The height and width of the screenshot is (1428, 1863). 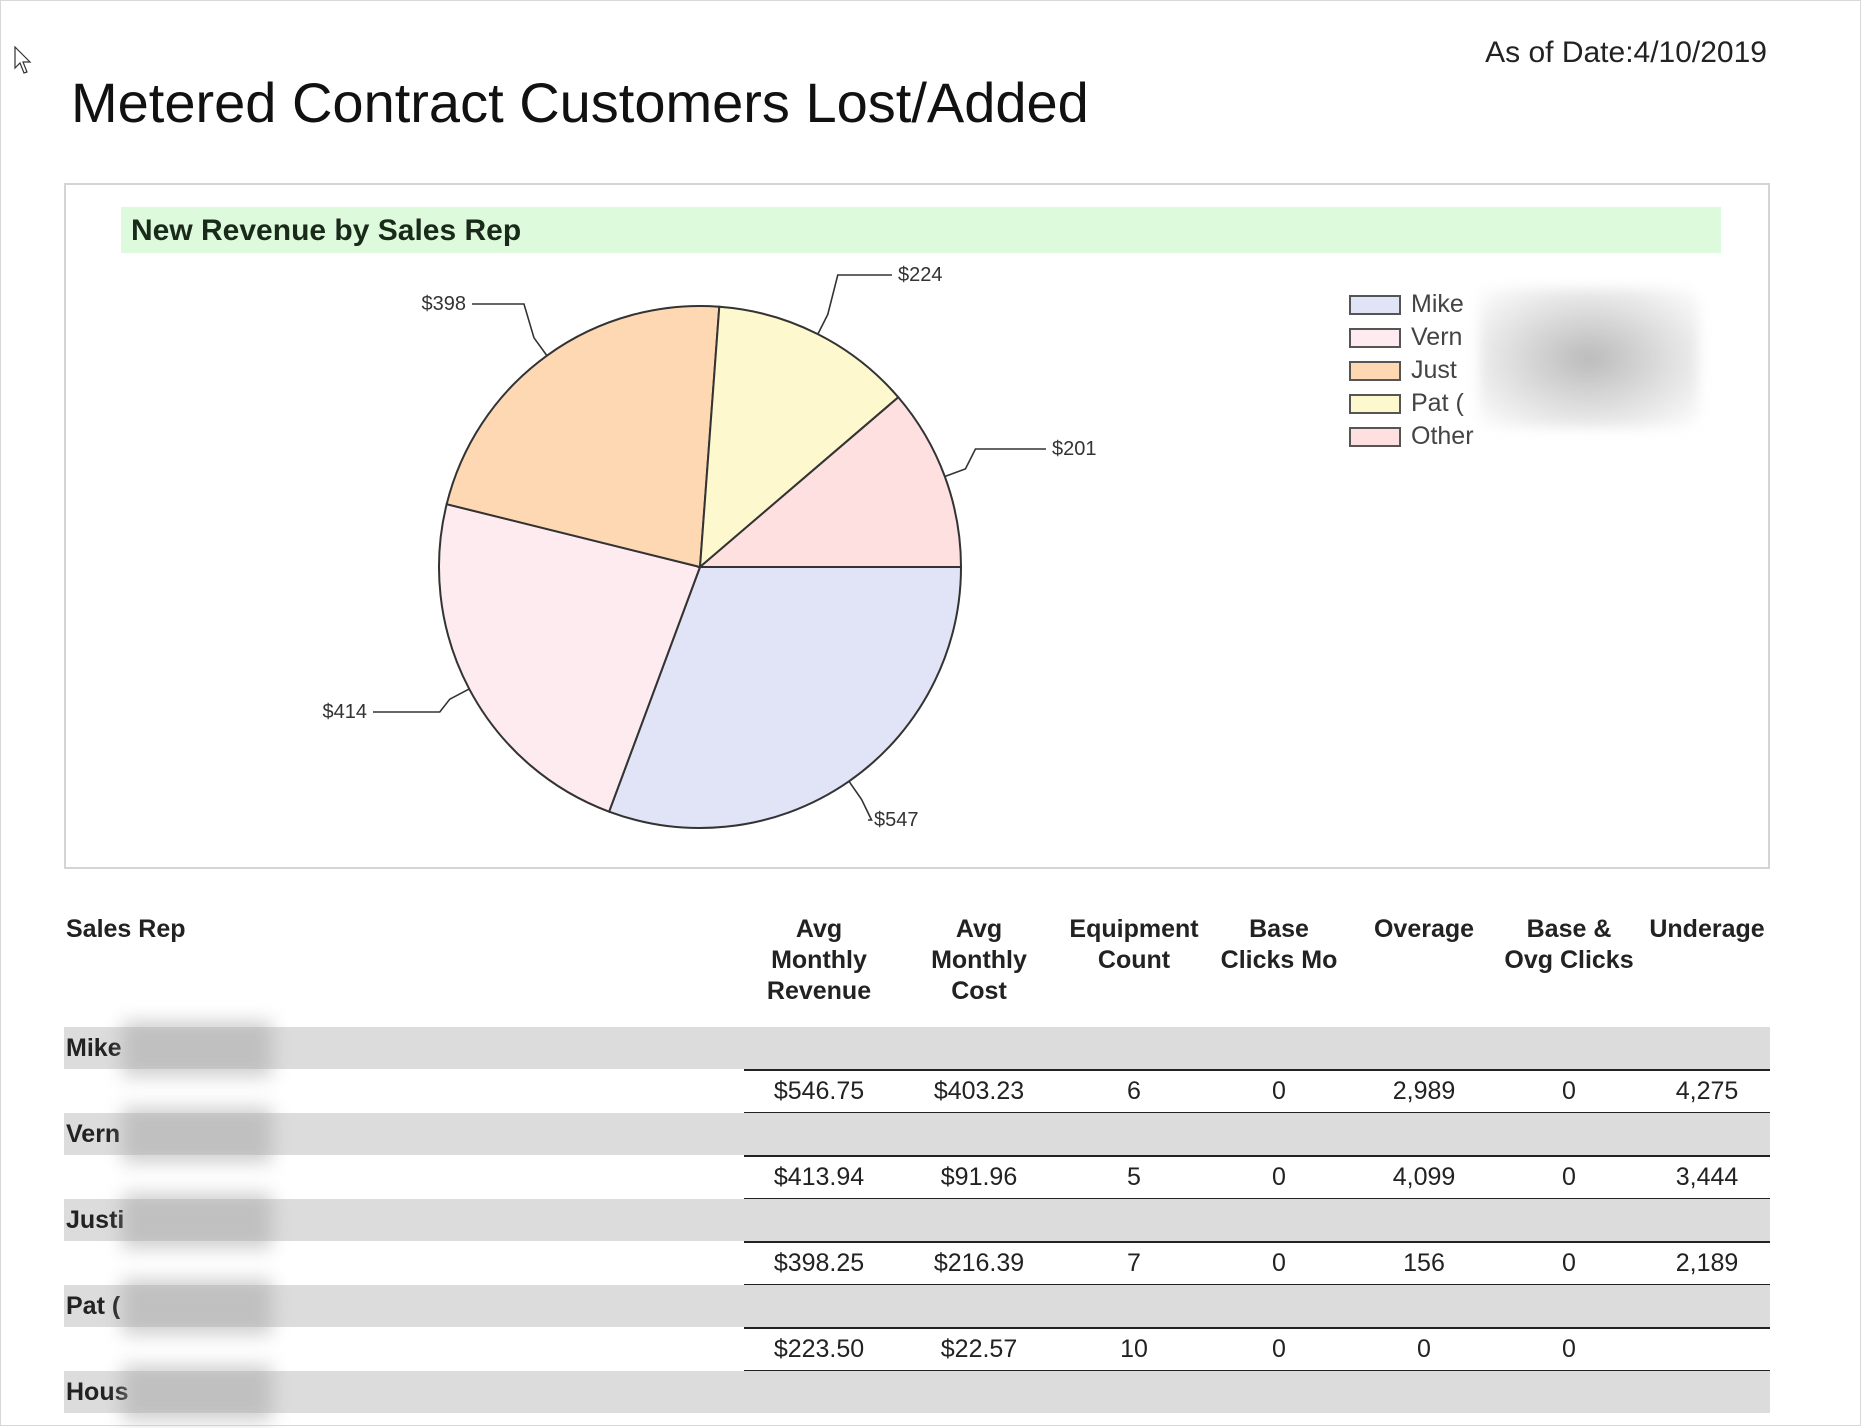 What do you see at coordinates (785, 697) in the screenshot?
I see `pie-slice-mike` at bounding box center [785, 697].